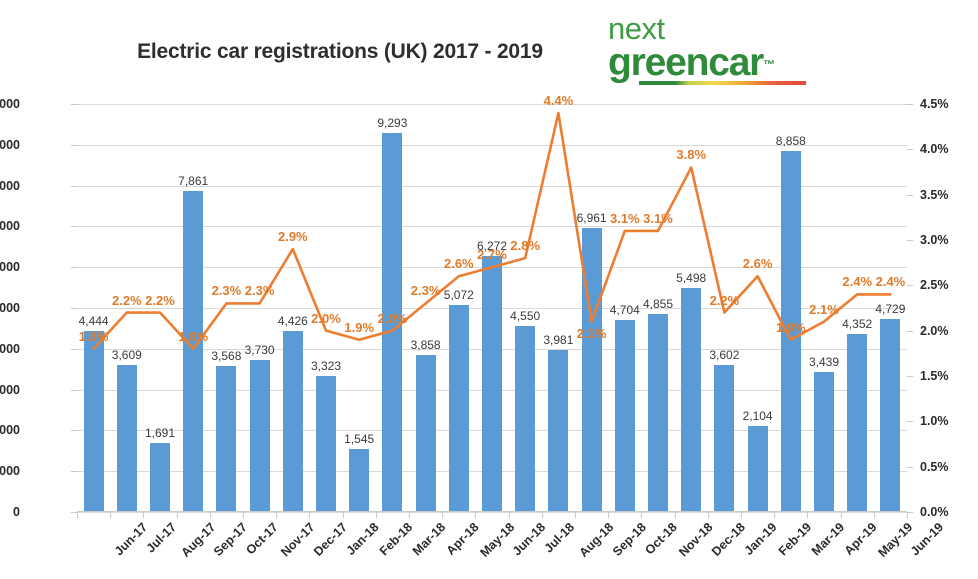 The height and width of the screenshot is (579, 978). What do you see at coordinates (559, 538) in the screenshot?
I see `x-axis-tick-label: Jul-18` at bounding box center [559, 538].